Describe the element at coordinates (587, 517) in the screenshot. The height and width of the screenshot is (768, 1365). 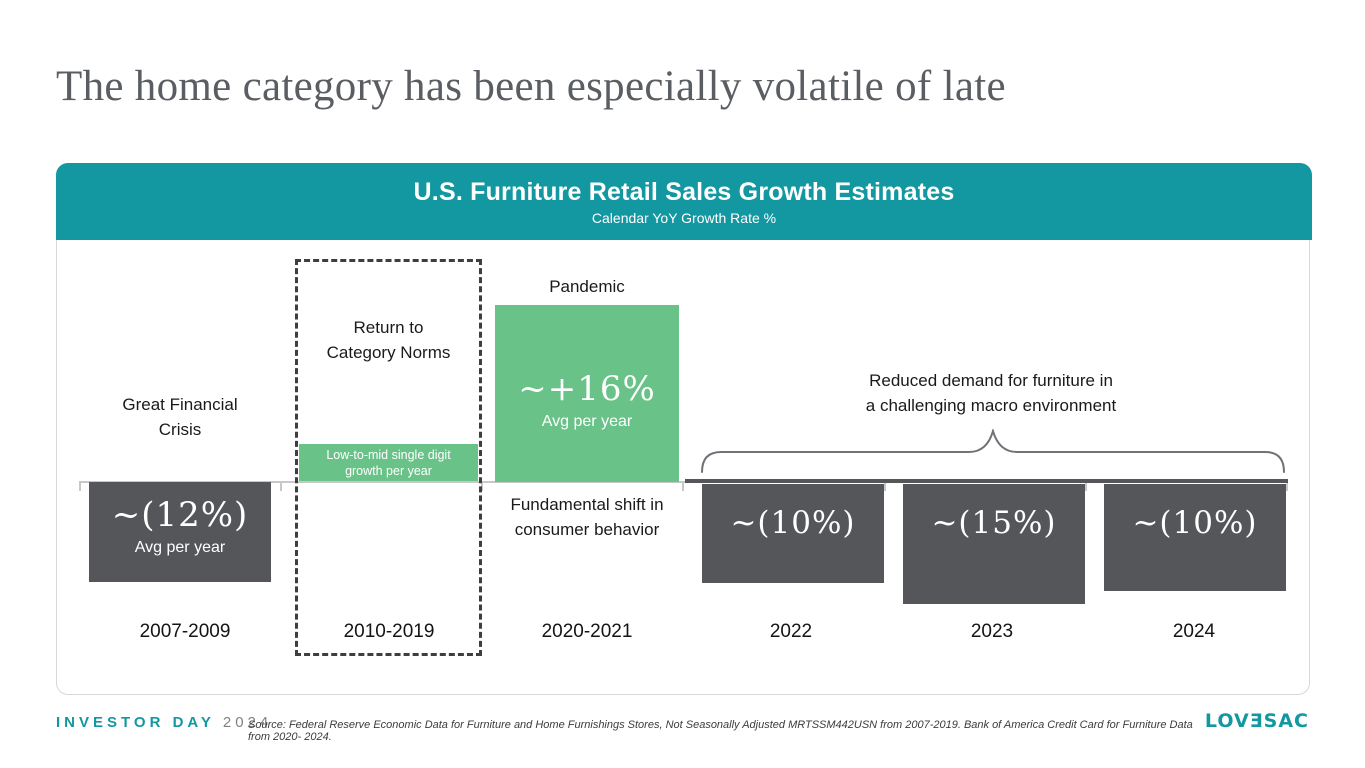
I see `annotation-fundamental-shift: Fundamental shift in consumer behavior` at that location.